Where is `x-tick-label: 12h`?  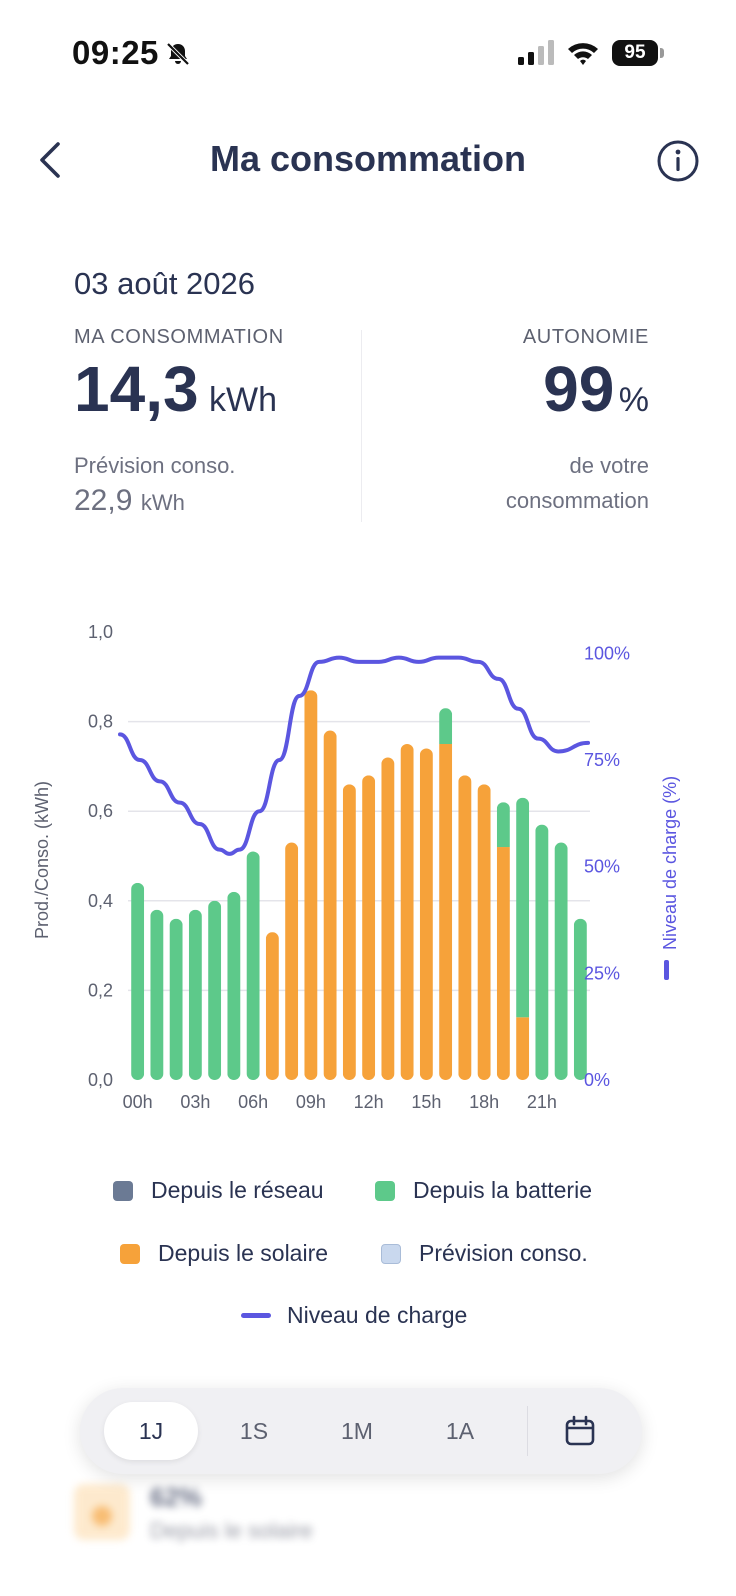
x-tick-label: 12h is located at coordinates (369, 1102).